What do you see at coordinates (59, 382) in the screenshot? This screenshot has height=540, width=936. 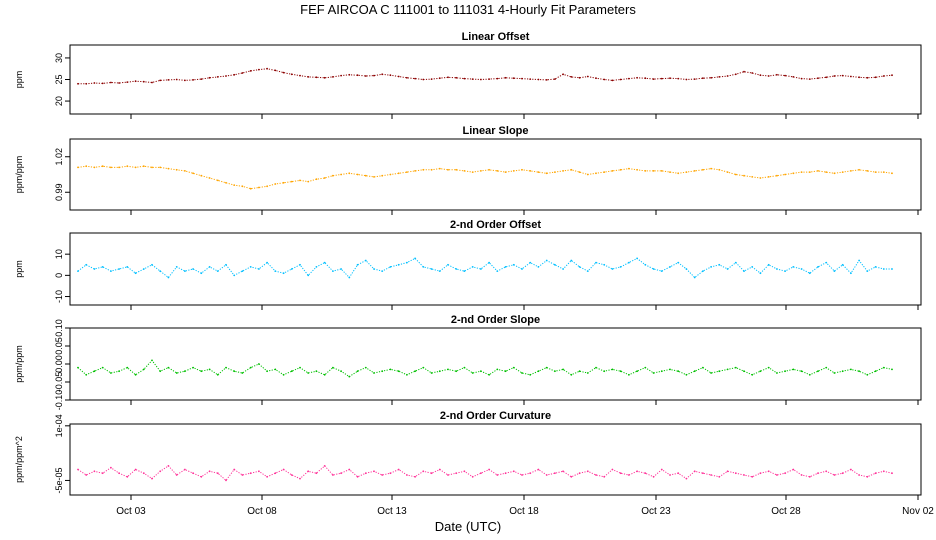 I see `y-tick-label: -0.05` at bounding box center [59, 382].